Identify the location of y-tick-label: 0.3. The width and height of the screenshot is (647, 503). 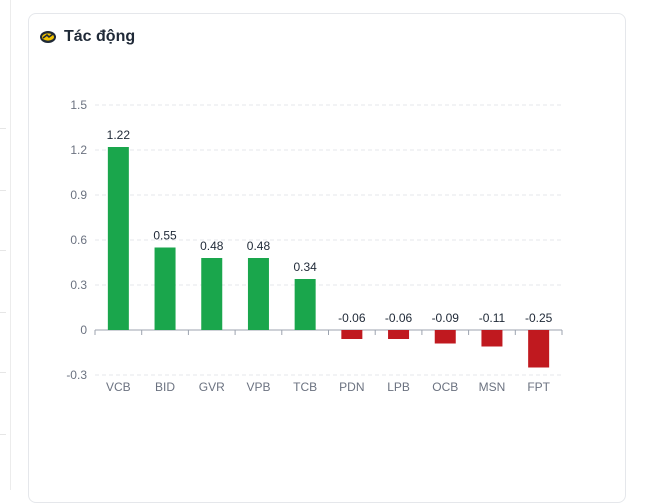
(78, 285).